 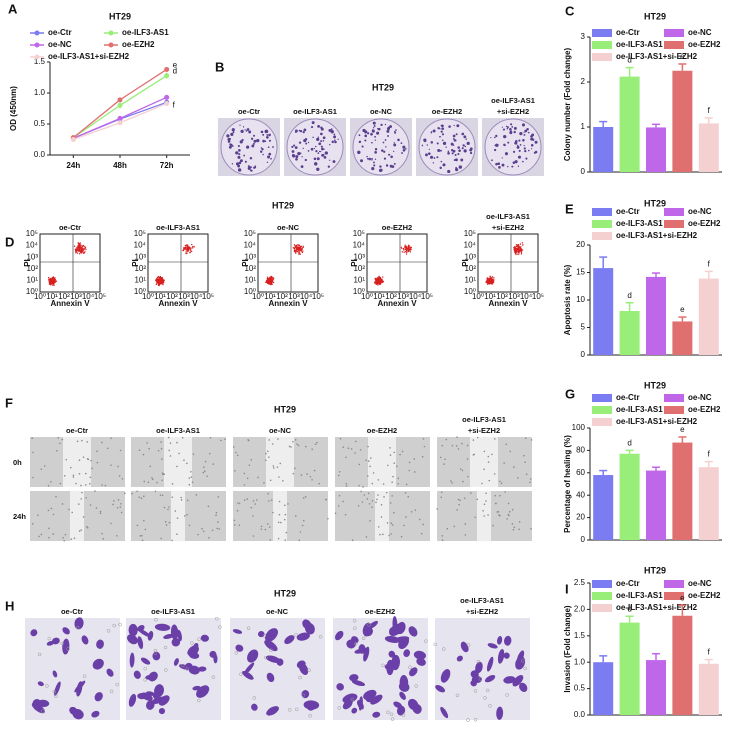 I want to click on panel-label: E, so click(x=569, y=208).